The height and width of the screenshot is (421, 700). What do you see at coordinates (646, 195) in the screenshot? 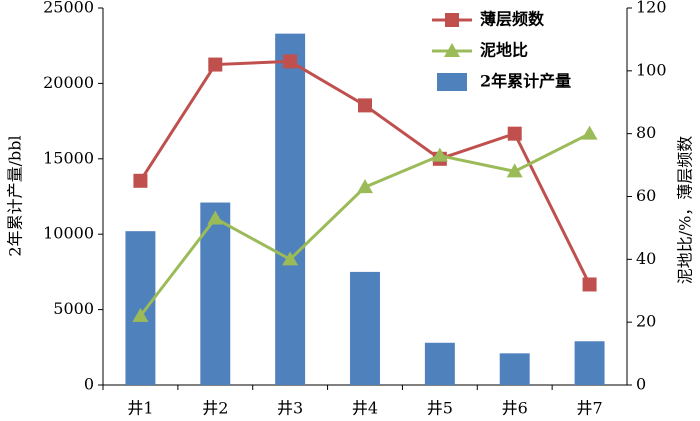
I see `y2-tick-label: 60` at bounding box center [646, 195].